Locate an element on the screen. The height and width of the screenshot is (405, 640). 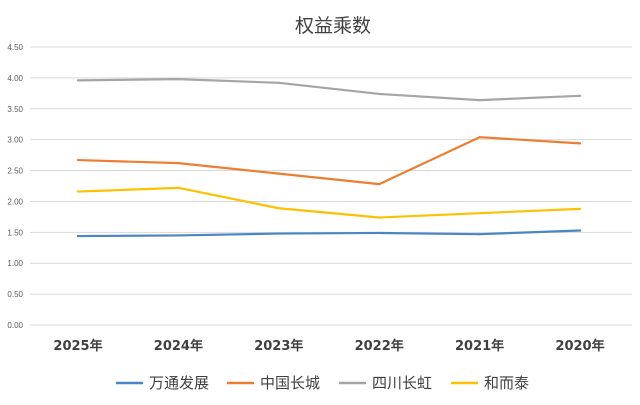
legend-label: 万通发展 is located at coordinates (179, 383).